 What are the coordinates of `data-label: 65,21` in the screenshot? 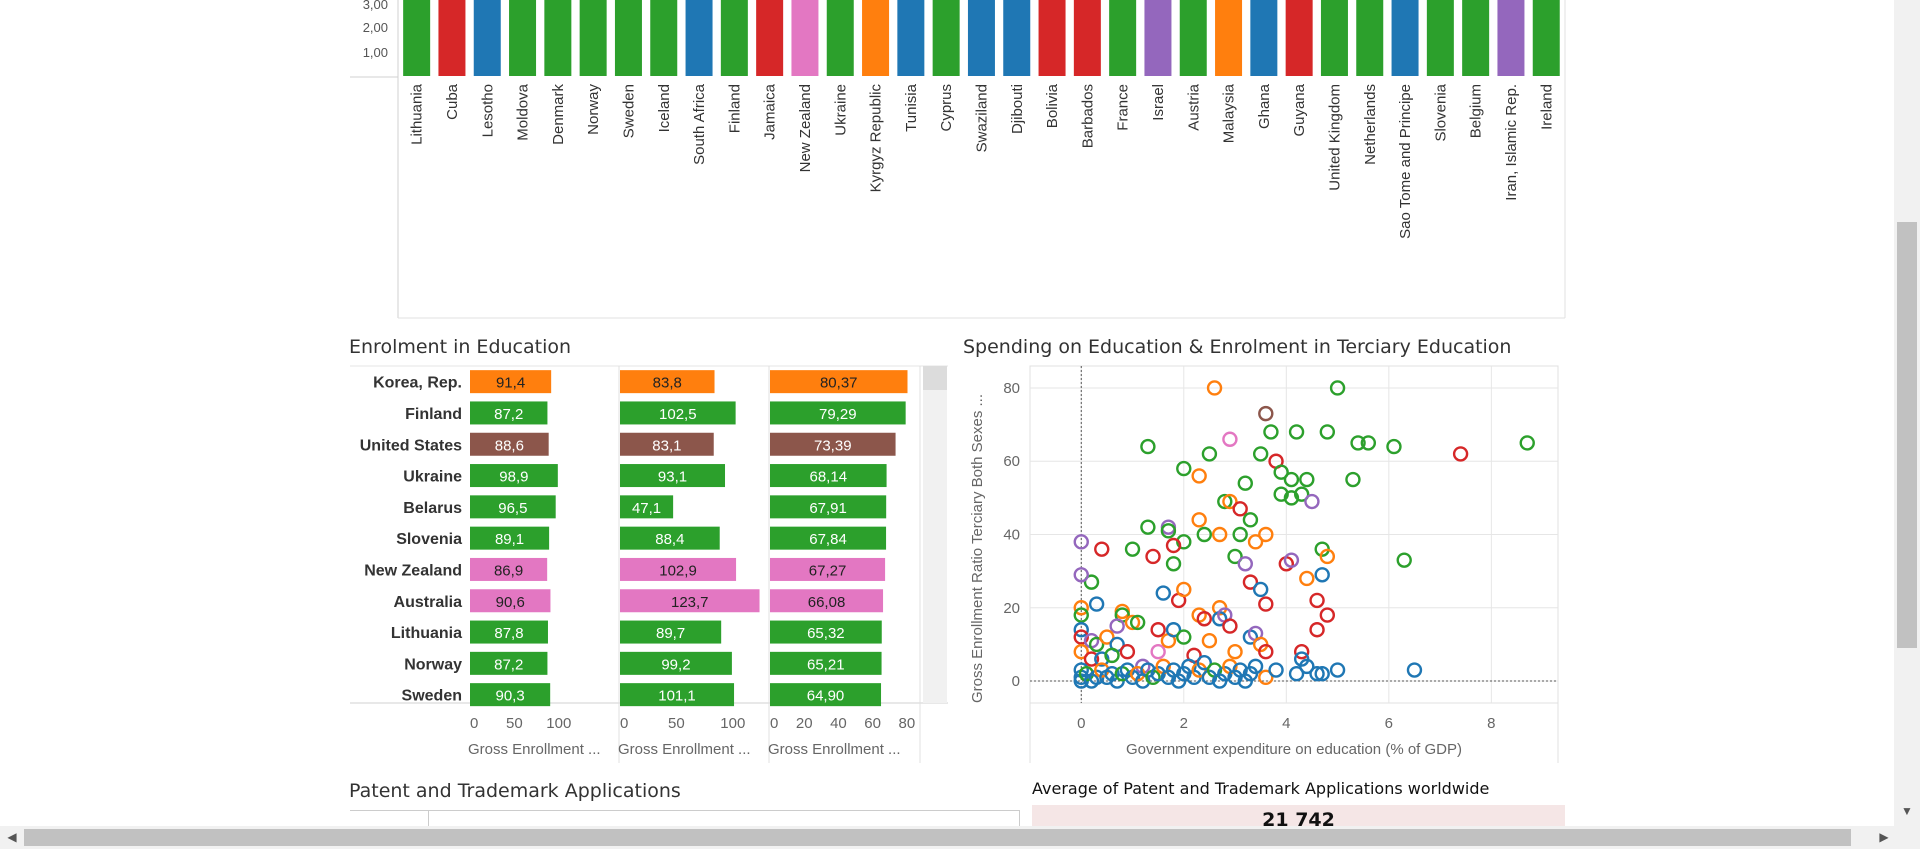 It's located at (826, 664).